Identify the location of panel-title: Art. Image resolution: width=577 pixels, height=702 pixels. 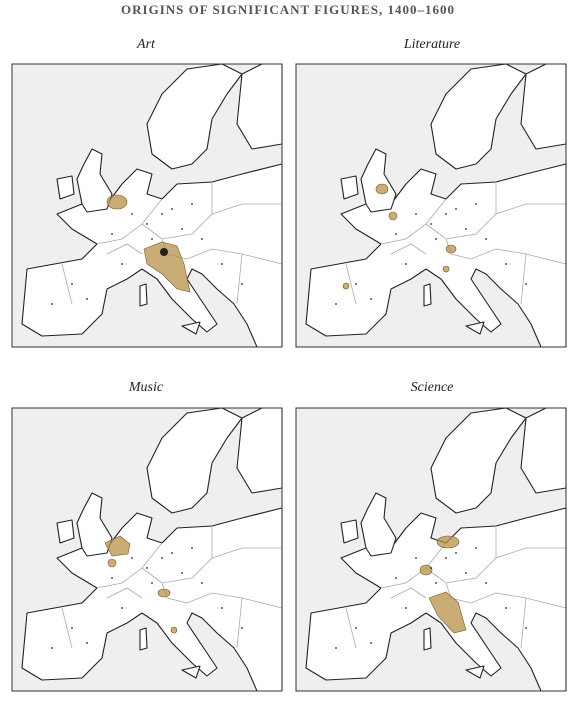
(146, 44).